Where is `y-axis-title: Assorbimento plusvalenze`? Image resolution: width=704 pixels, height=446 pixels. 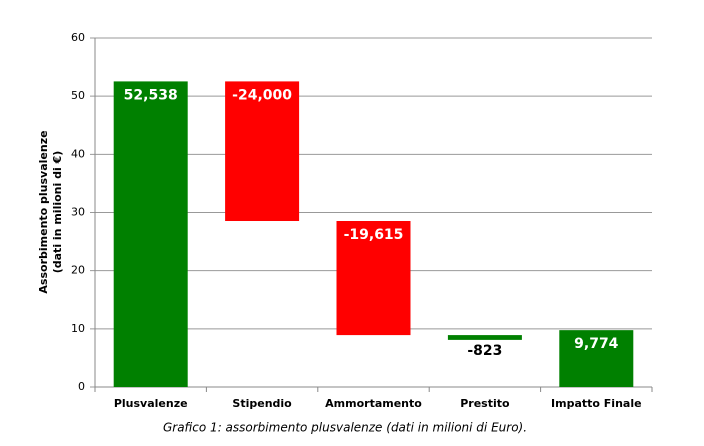 y-axis-title: Assorbimento plusvalenze is located at coordinates (43, 211).